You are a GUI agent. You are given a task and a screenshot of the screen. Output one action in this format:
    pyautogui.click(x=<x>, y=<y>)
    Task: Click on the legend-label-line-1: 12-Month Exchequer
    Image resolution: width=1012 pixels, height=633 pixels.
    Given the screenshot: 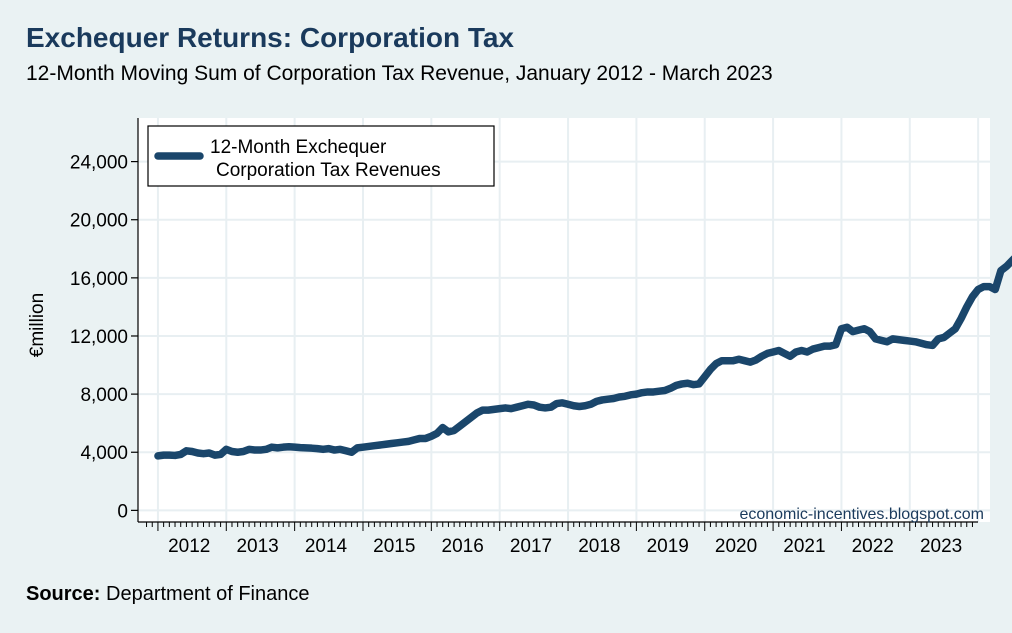 What is the action you would take?
    pyautogui.click(x=298, y=147)
    